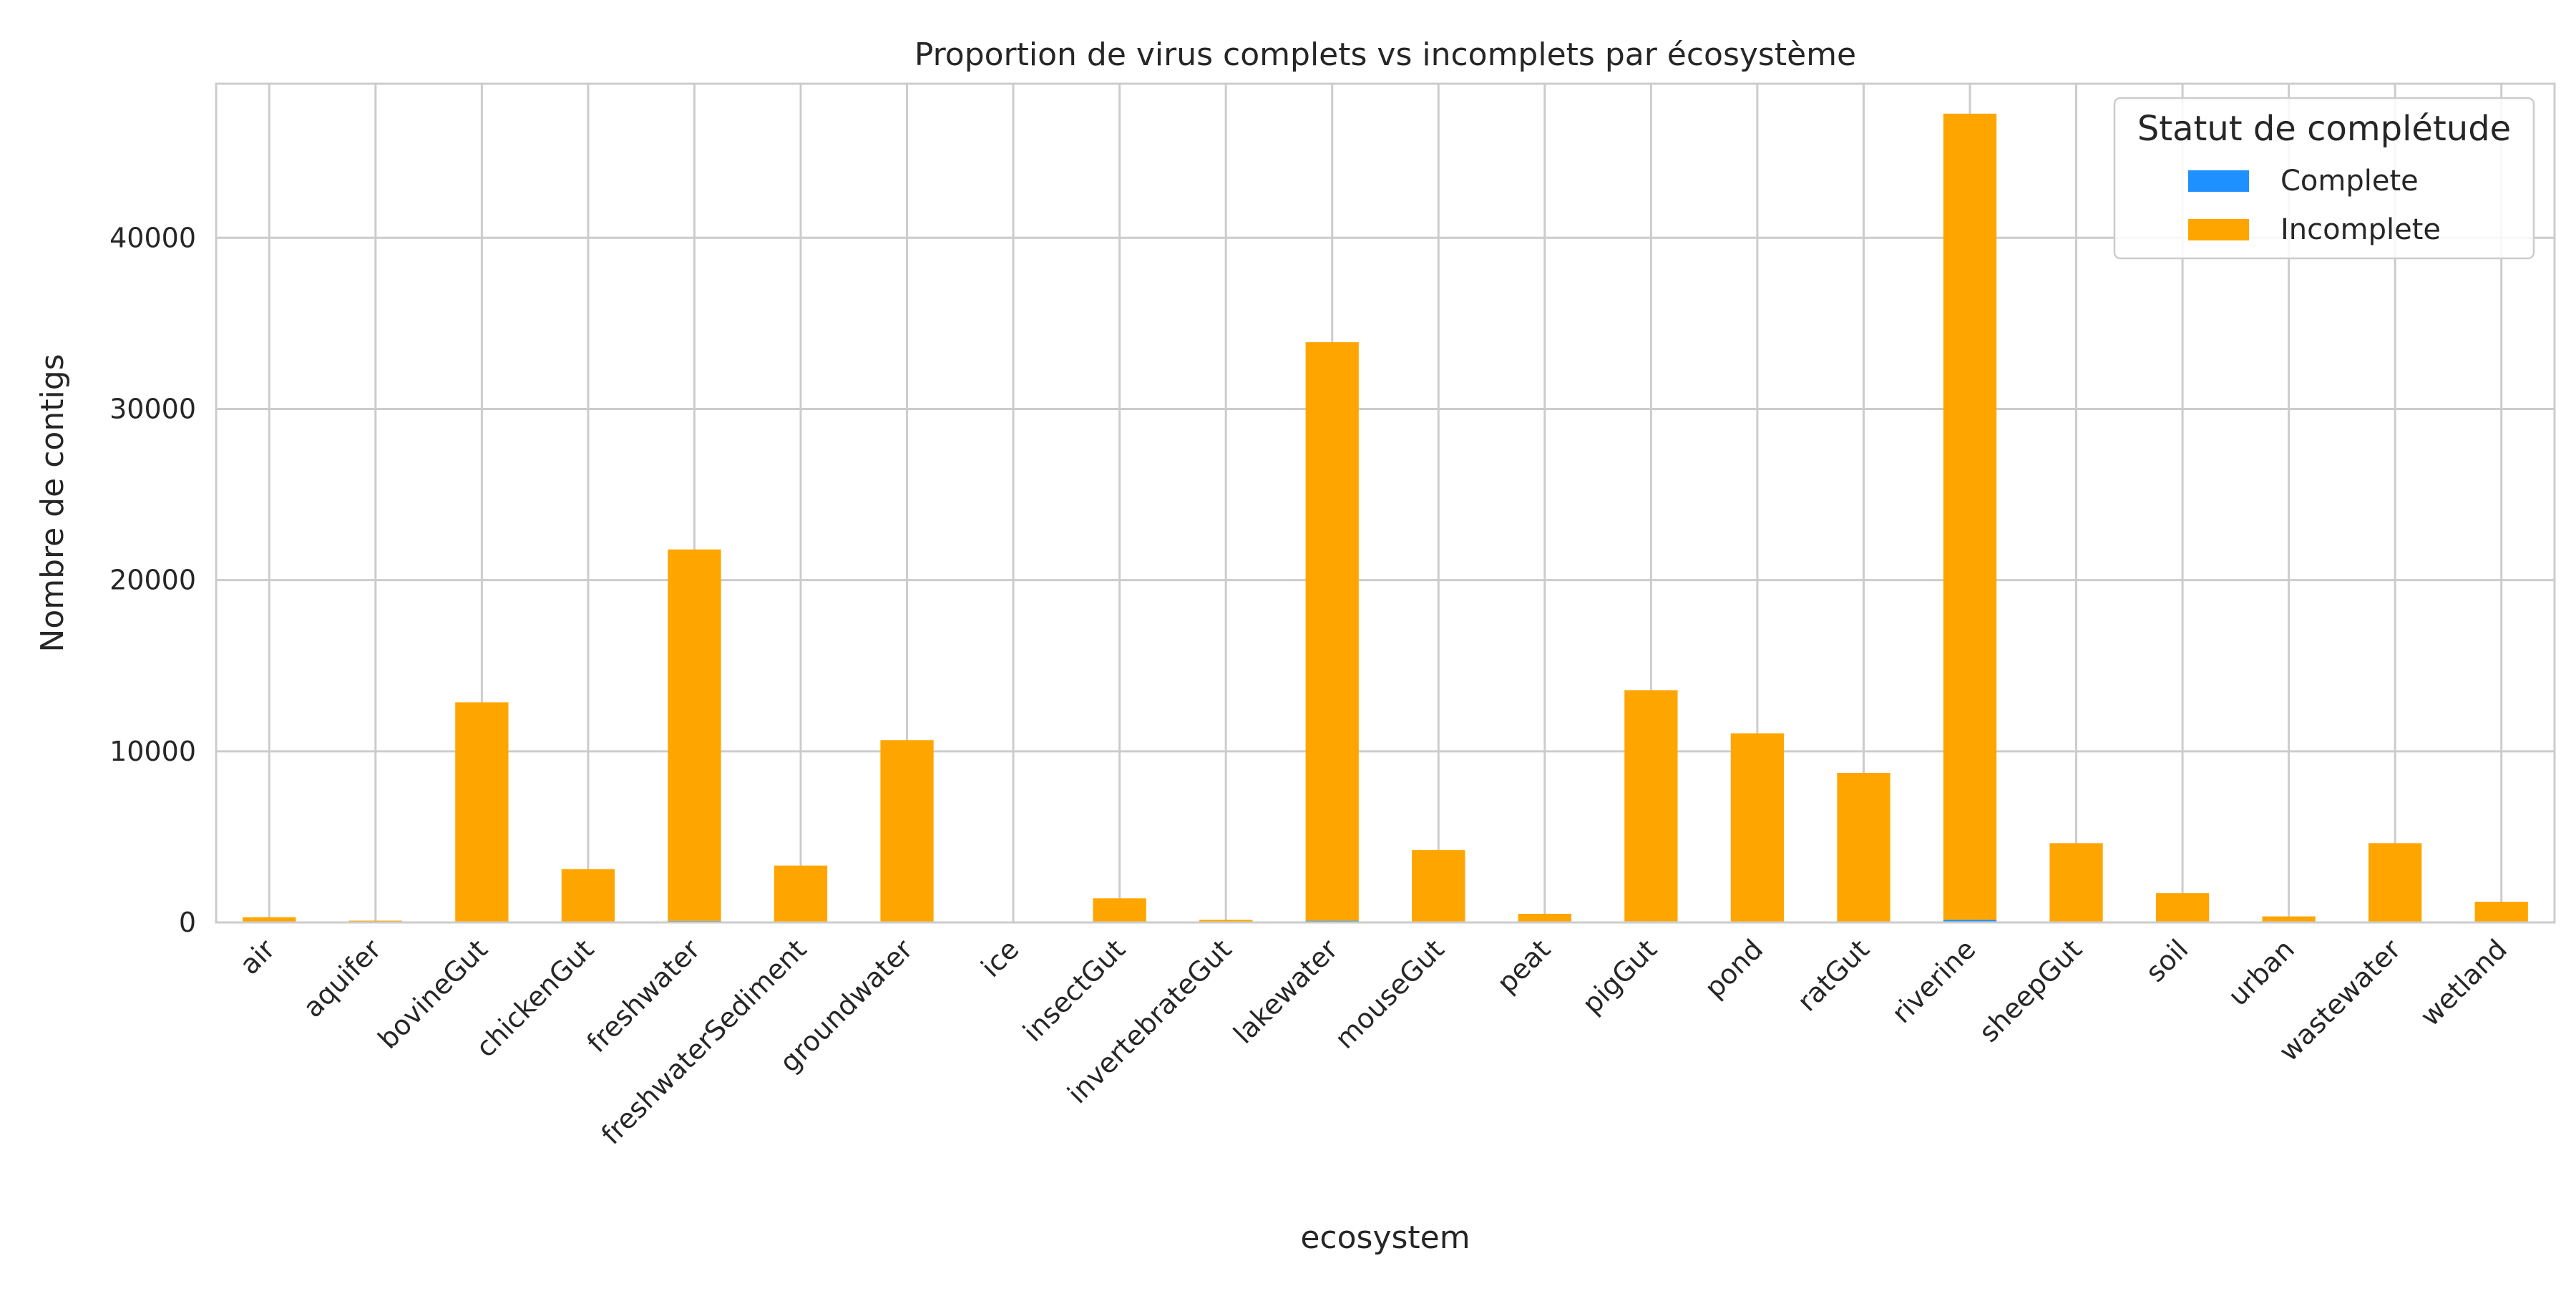 The width and height of the screenshot is (2576, 1291). Describe the element at coordinates (1332, 631) in the screenshot. I see `bar-incomplete-lakewater` at that location.